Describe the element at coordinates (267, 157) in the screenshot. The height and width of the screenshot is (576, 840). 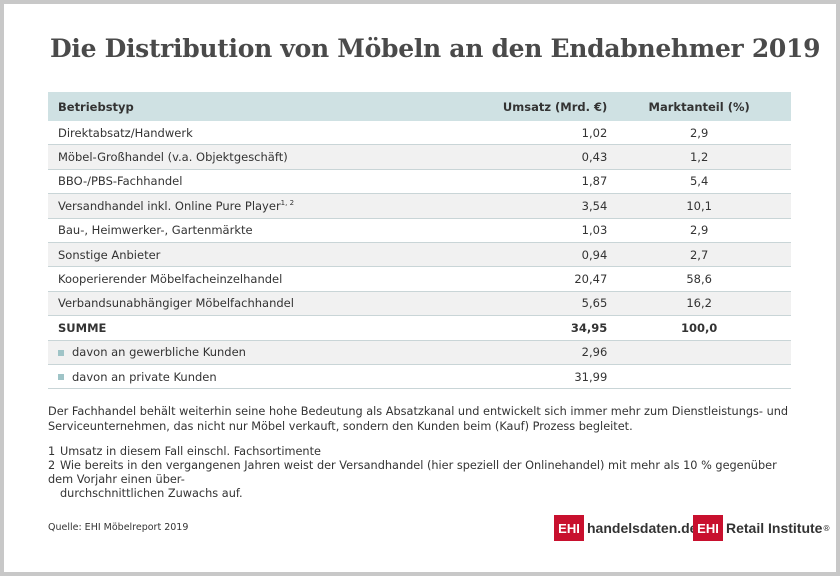
I see `row-label: Möbel-Großhandel (v.a. Objektgeschäft)` at that location.